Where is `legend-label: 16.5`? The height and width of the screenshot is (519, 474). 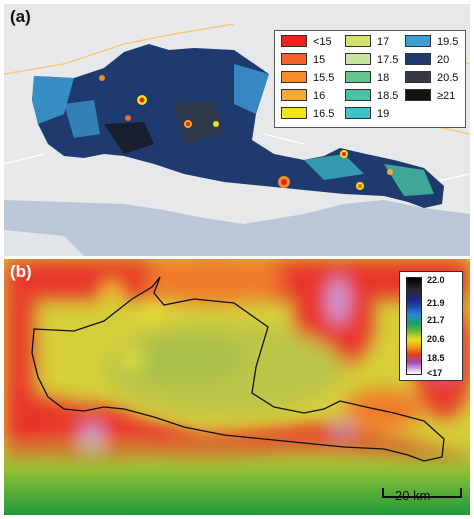
legend-label: 16.5 is located at coordinates (324, 114).